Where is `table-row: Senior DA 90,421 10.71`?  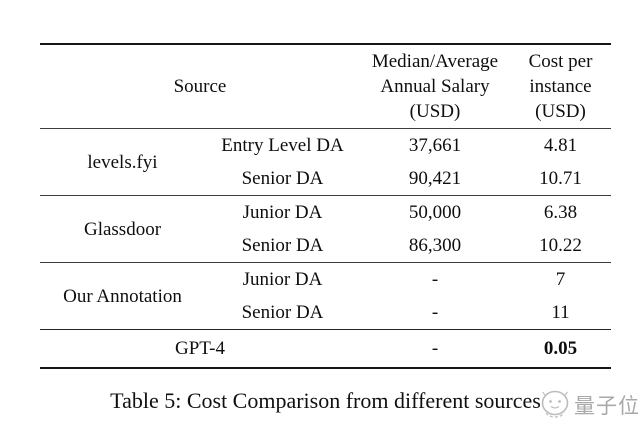
table-row: Senior DA 90,421 10.71 is located at coordinates (325, 179).